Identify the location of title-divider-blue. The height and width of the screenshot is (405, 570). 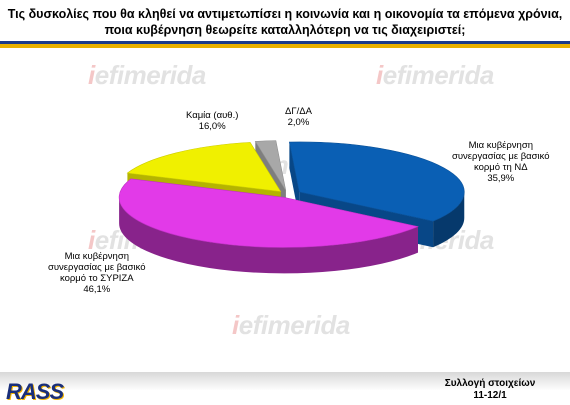
(285, 42).